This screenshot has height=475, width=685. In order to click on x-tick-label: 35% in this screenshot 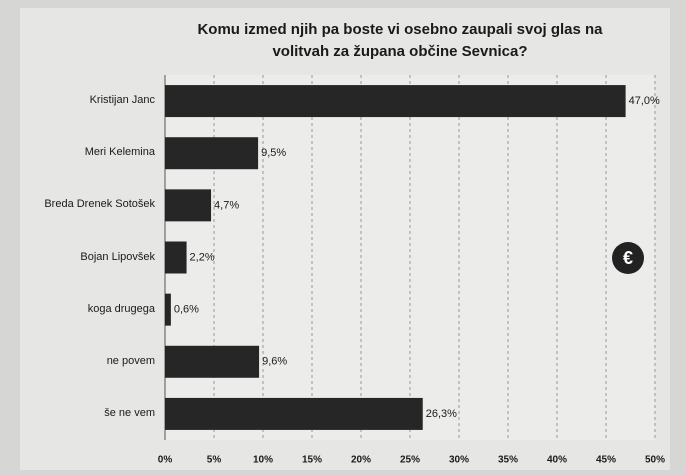, I will do `click(508, 460)`.